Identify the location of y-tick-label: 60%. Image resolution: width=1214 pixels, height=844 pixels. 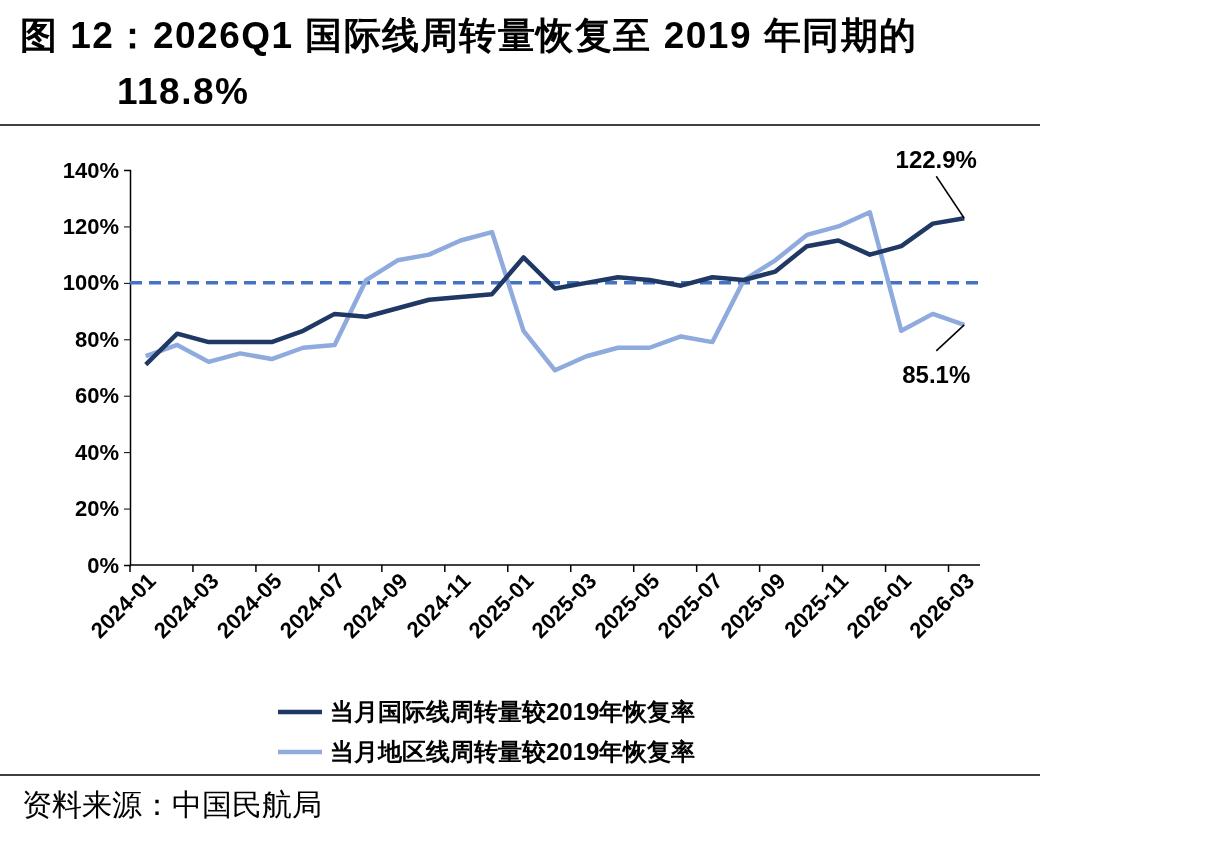
(96, 396).